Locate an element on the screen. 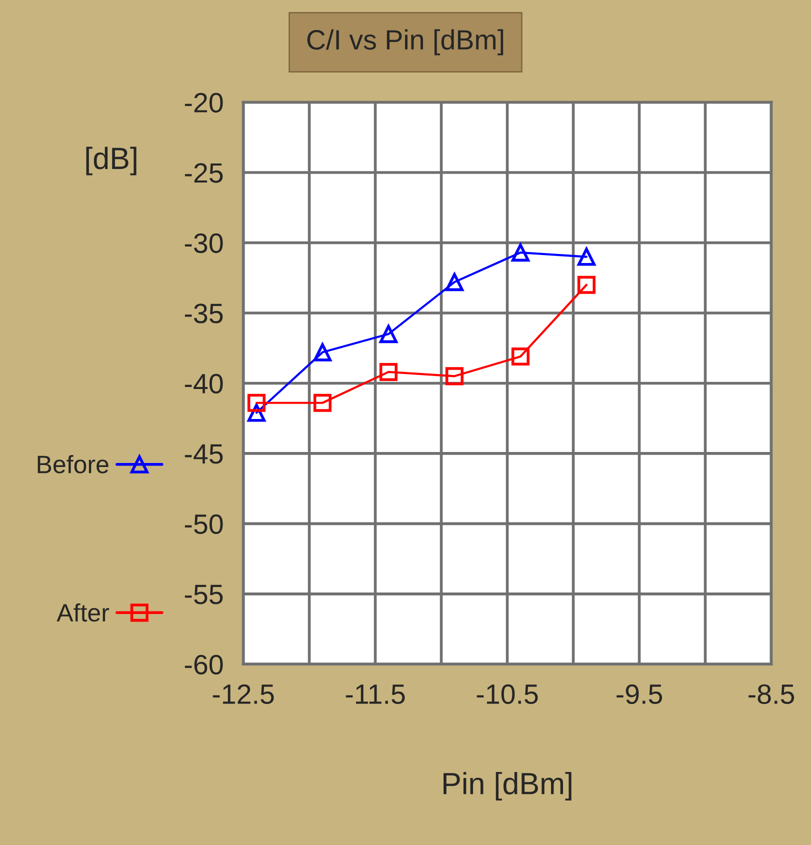  y-tick-label: -55 is located at coordinates (203, 594).